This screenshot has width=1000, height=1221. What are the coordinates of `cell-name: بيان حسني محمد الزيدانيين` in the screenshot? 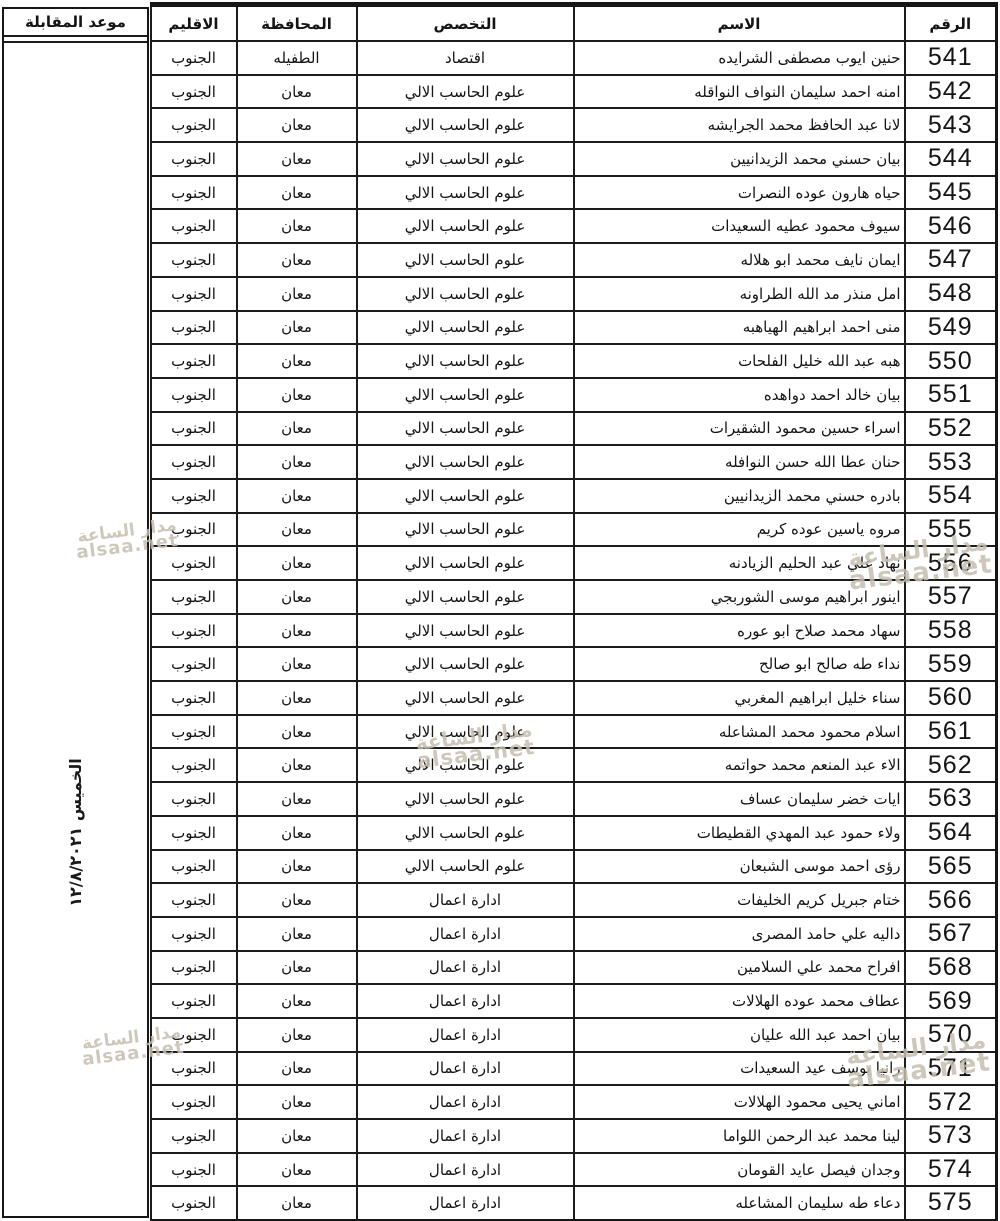 It's located at (739, 159).